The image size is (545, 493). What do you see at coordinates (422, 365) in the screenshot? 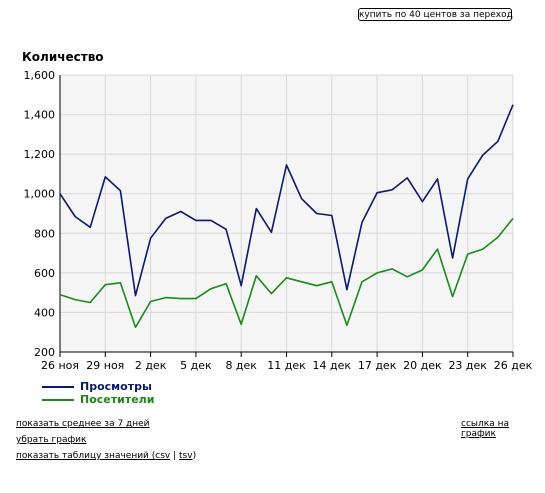
I see `x-tick-label: 20 дек` at bounding box center [422, 365].